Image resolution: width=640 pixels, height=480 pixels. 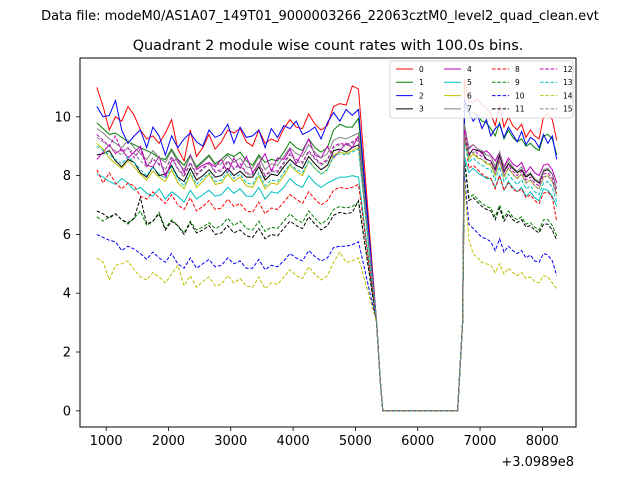 What do you see at coordinates (355, 441) in the screenshot?
I see `x-tick-label: 5000` at bounding box center [355, 441].